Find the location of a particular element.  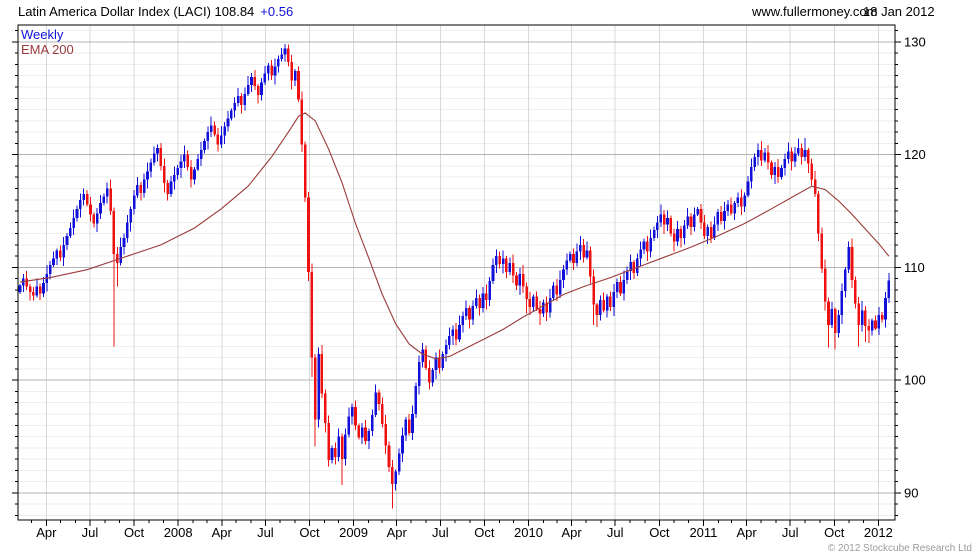

y-tick-label: 120 is located at coordinates (915, 154).